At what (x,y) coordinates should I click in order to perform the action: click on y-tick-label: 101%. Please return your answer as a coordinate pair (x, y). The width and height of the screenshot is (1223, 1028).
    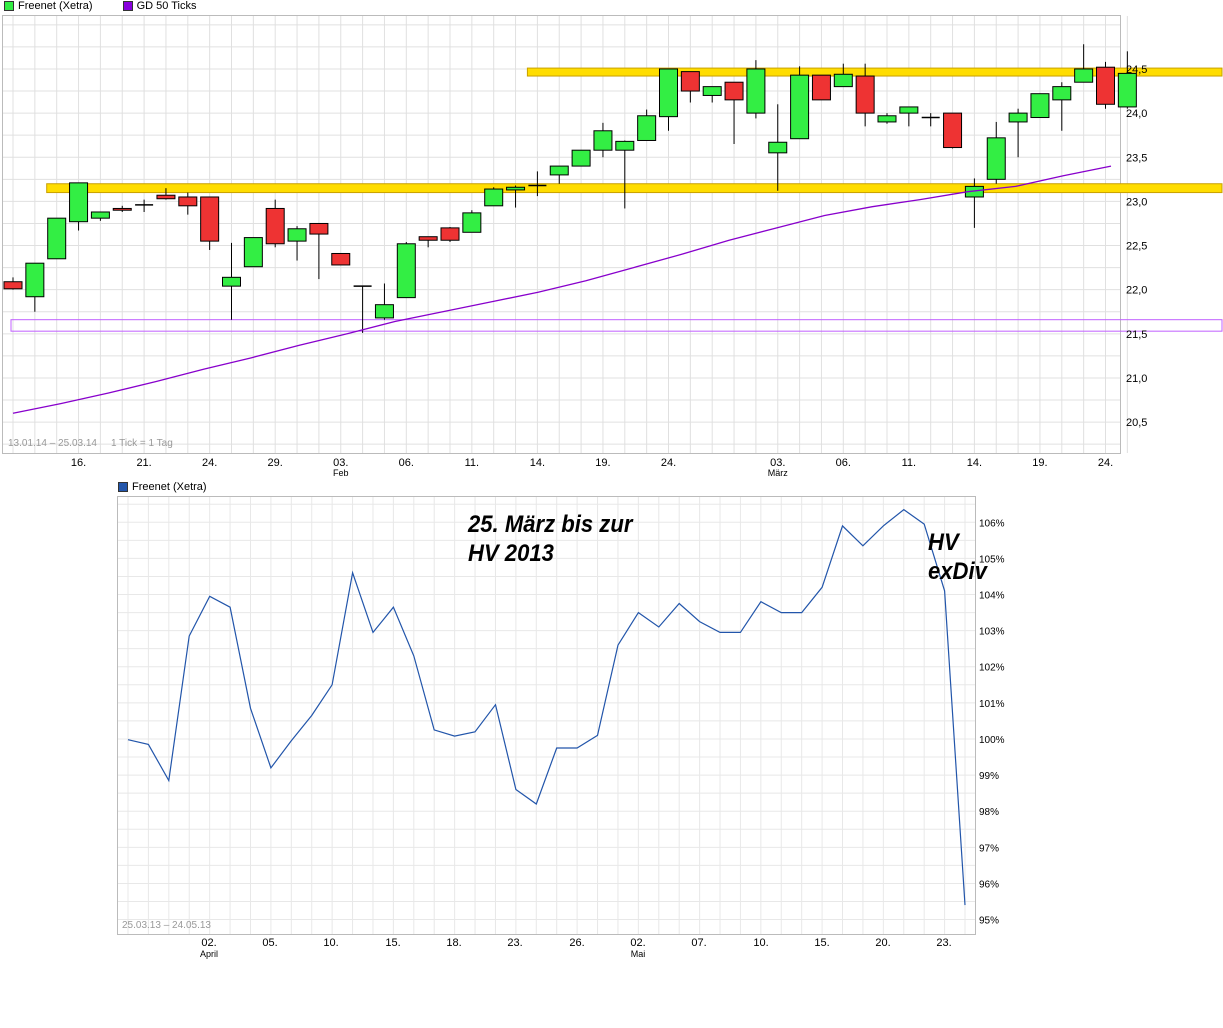
    Looking at the image, I should click on (992, 704).